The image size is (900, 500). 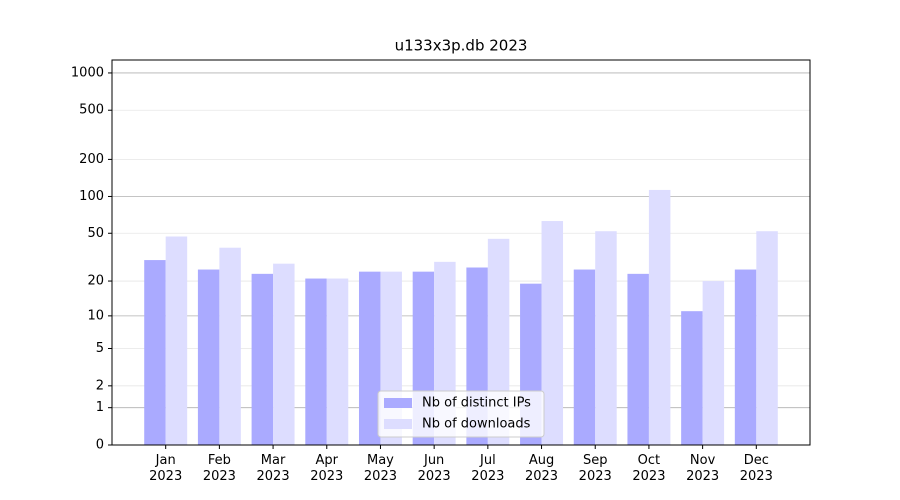 What do you see at coordinates (649, 468) in the screenshot?
I see `x-tick-label: Oct 2023` at bounding box center [649, 468].